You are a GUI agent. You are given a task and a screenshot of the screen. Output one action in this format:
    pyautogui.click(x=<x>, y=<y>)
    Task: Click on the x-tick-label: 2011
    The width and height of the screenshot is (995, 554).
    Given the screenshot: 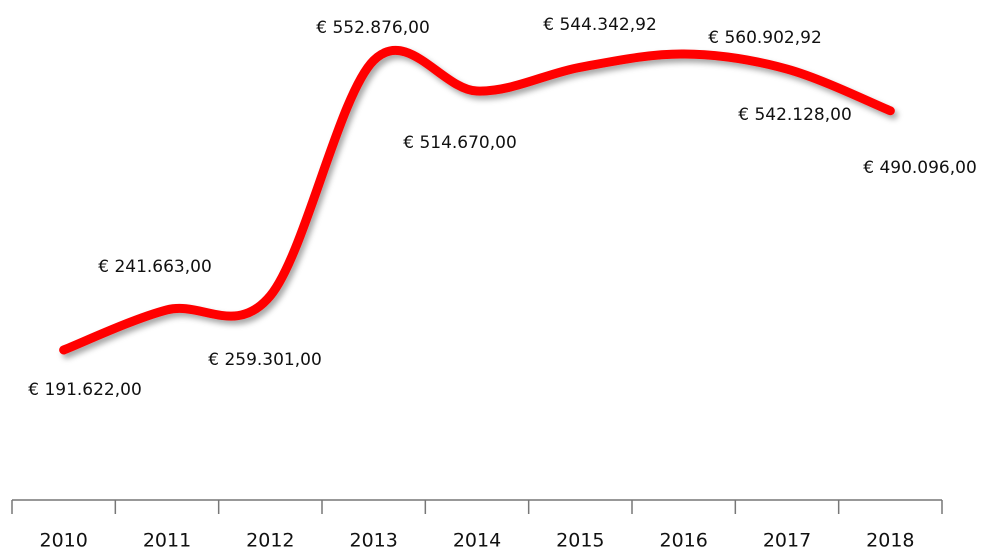 What is the action you would take?
    pyautogui.click(x=167, y=541)
    